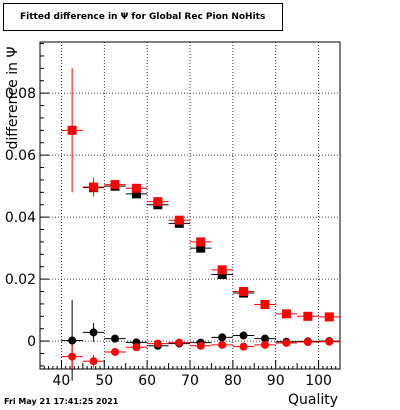 Image resolution: width=400 pixels, height=410 pixels. I want to click on x-tick-label: 40, so click(62, 381).